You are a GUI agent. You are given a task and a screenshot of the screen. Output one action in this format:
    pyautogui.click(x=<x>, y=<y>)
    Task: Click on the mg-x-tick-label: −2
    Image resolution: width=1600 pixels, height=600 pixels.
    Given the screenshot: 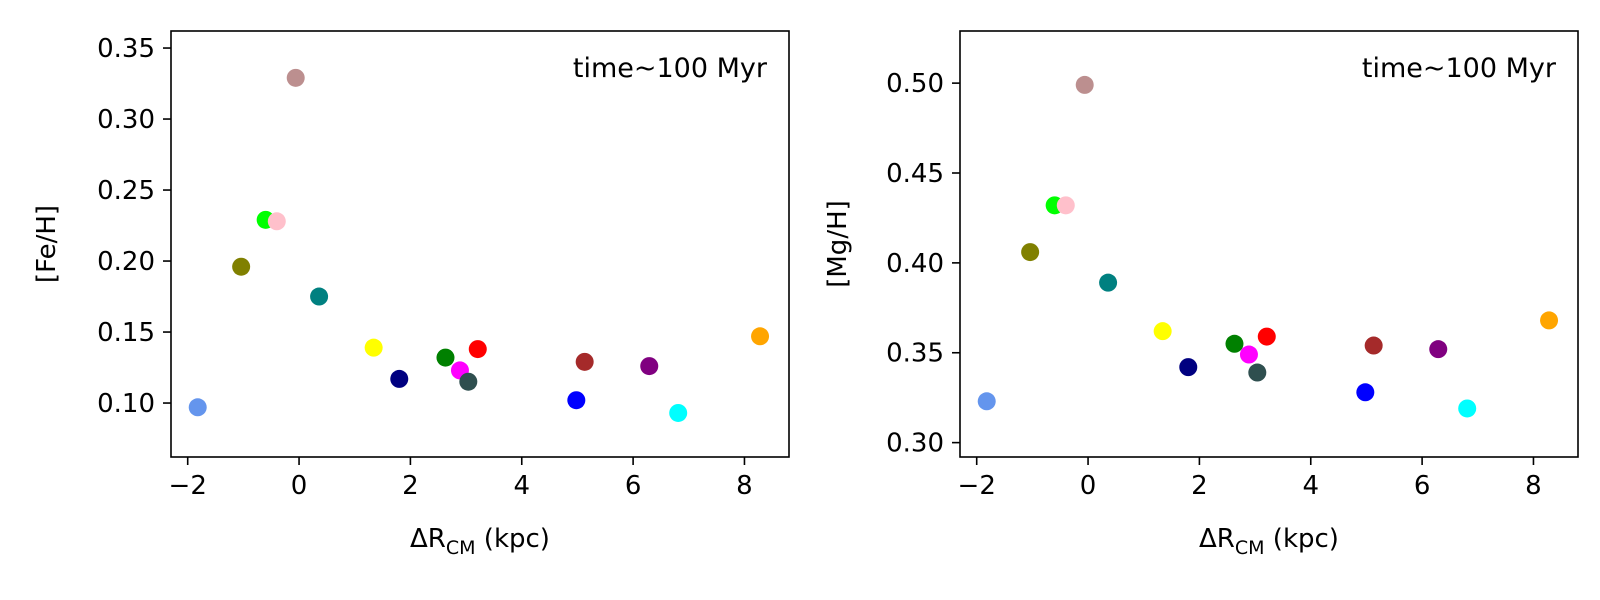 What is the action you would take?
    pyautogui.click(x=977, y=486)
    